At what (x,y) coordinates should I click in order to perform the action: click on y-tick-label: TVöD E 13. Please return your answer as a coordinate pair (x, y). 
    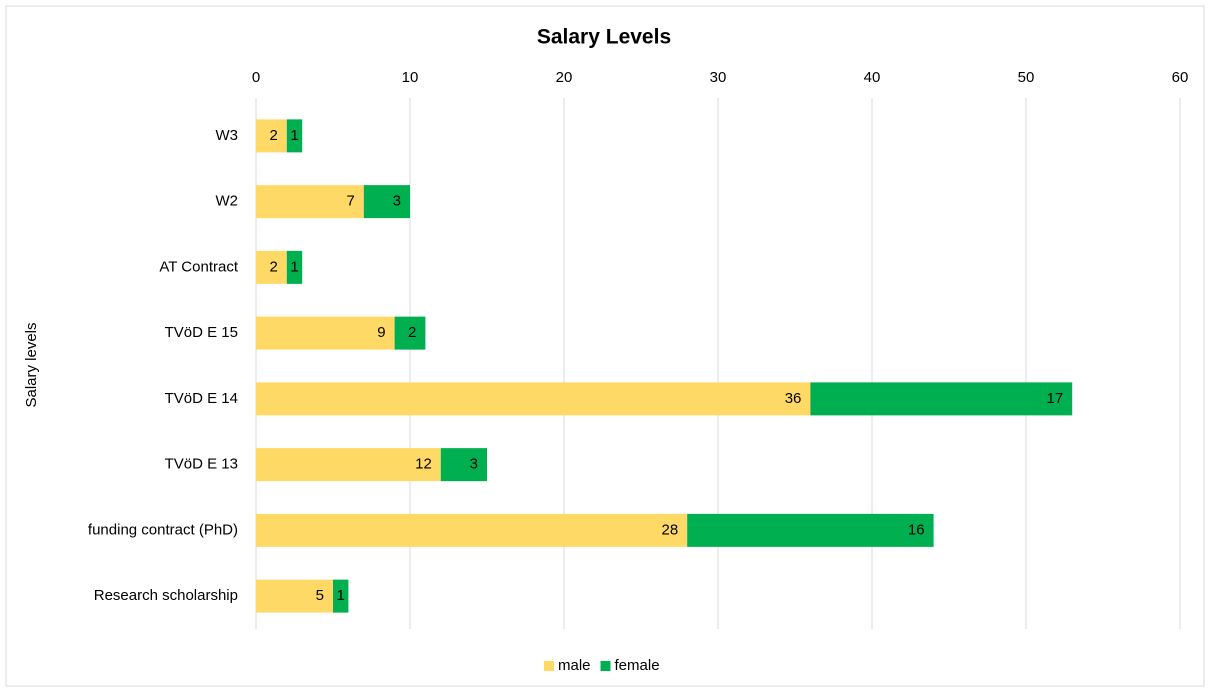
    Looking at the image, I should click on (201, 464).